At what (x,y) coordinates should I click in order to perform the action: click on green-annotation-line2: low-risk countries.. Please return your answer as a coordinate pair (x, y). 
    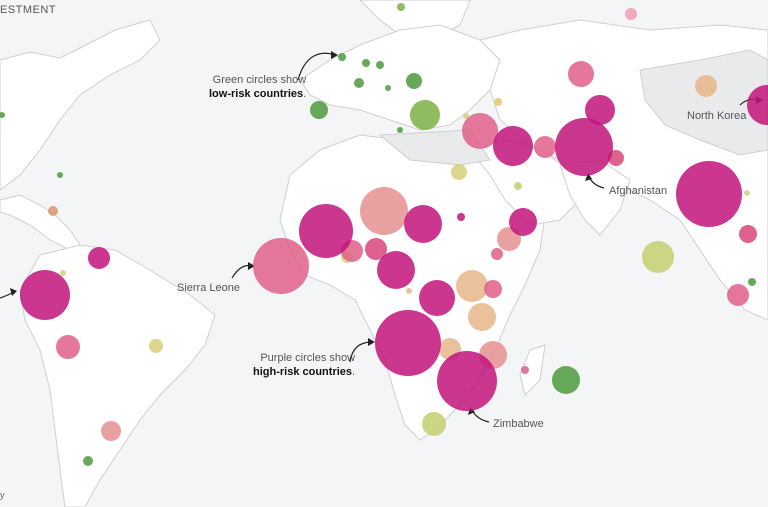
    Looking at the image, I should click on (257, 94).